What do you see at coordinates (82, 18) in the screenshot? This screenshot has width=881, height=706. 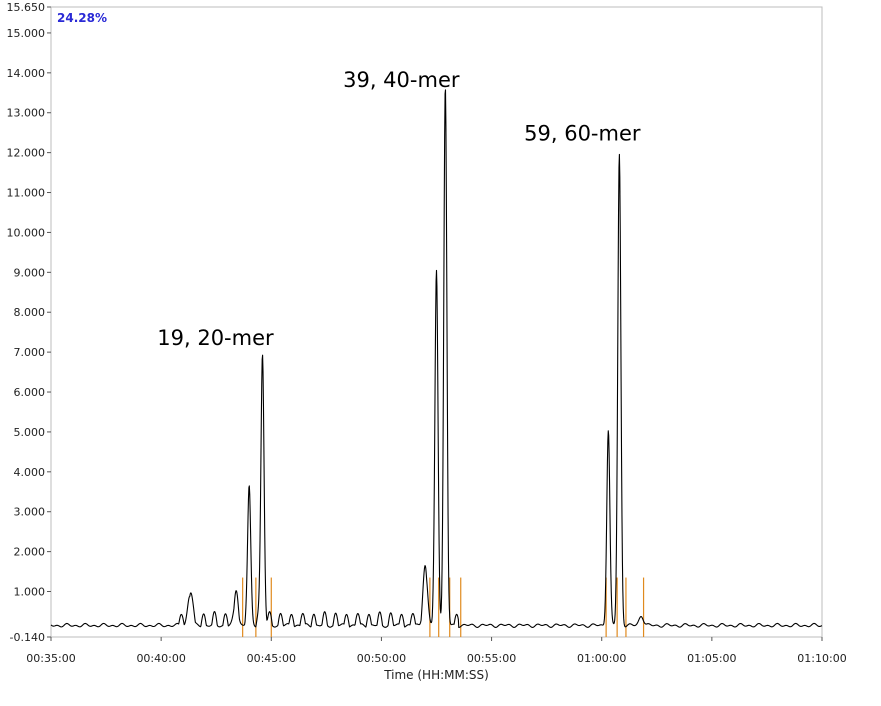 I see `percent-readout: 24.28%` at bounding box center [82, 18].